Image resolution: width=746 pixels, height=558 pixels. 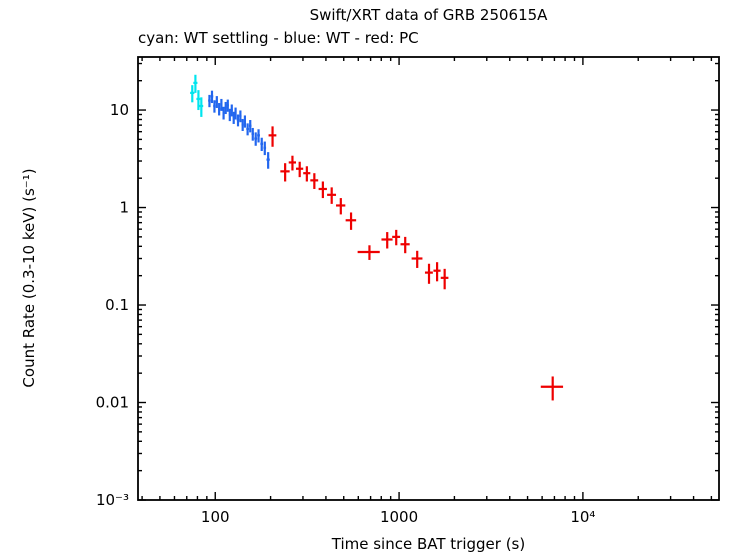 I want to click on chart-legend: cyan: WT settling - blue: WT - red: PC, so click(x=278, y=38).